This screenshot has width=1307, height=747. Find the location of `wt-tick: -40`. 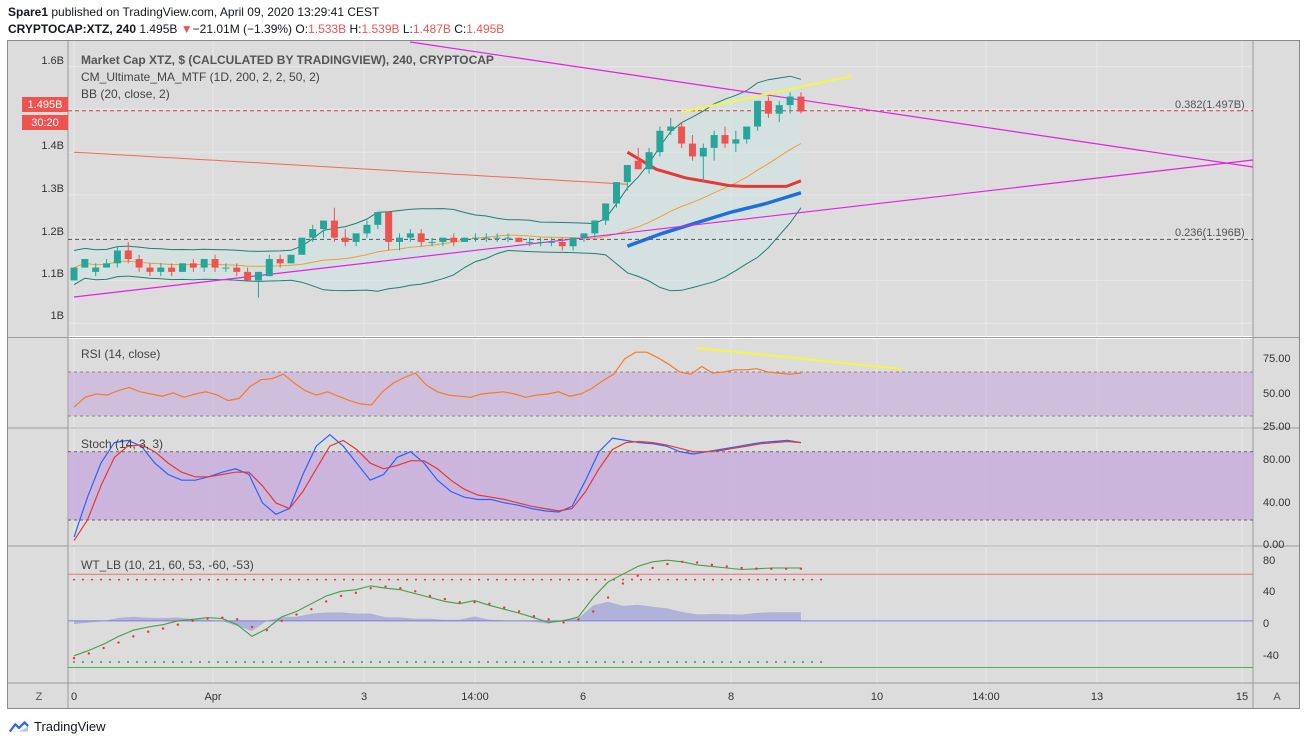

wt-tick: -40 is located at coordinates (1271, 656).